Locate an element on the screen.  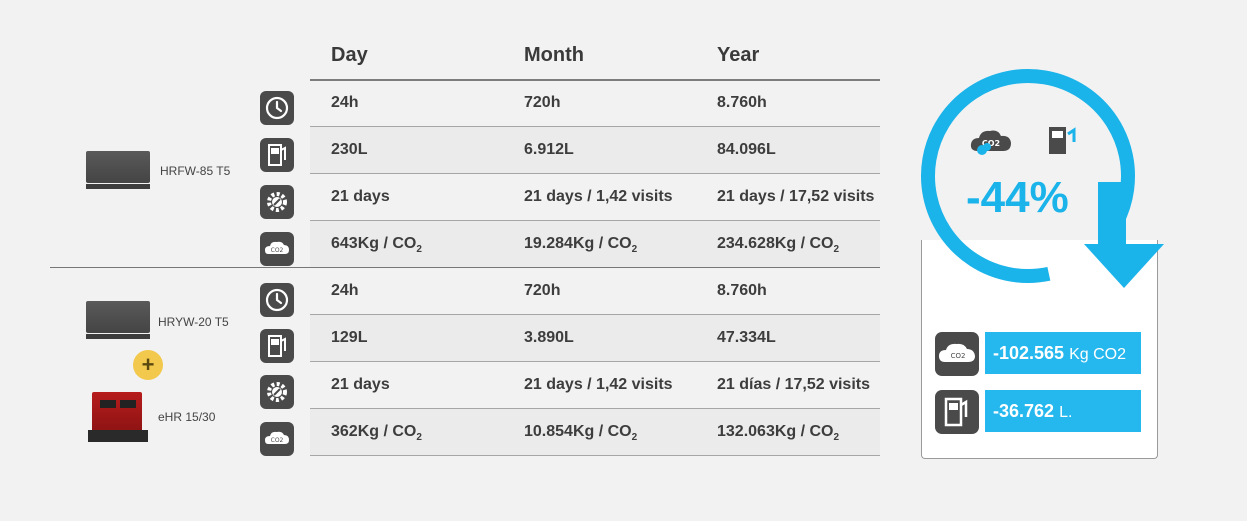
cell-month: 3.890L is located at coordinates (549, 337).